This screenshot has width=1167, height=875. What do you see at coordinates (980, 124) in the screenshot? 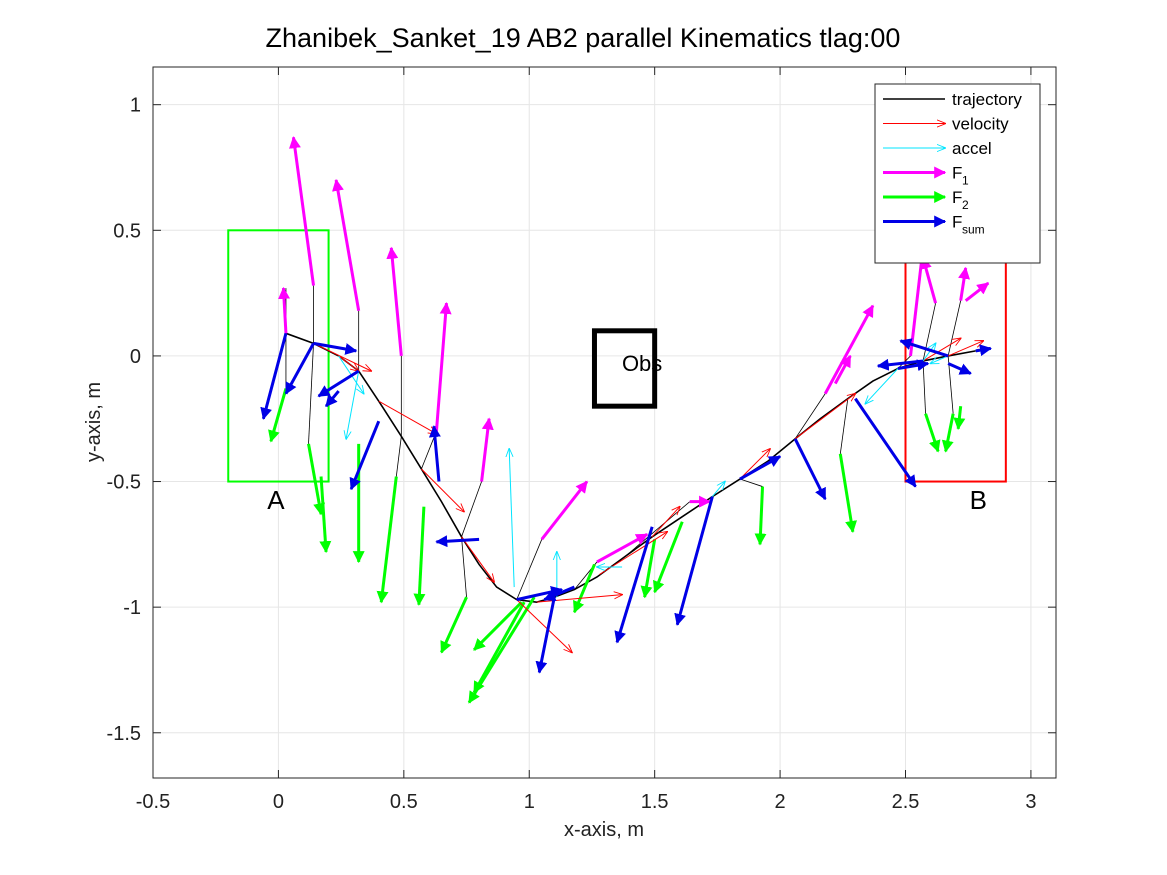
I see `legend-velocity-label: velocity` at bounding box center [980, 124].